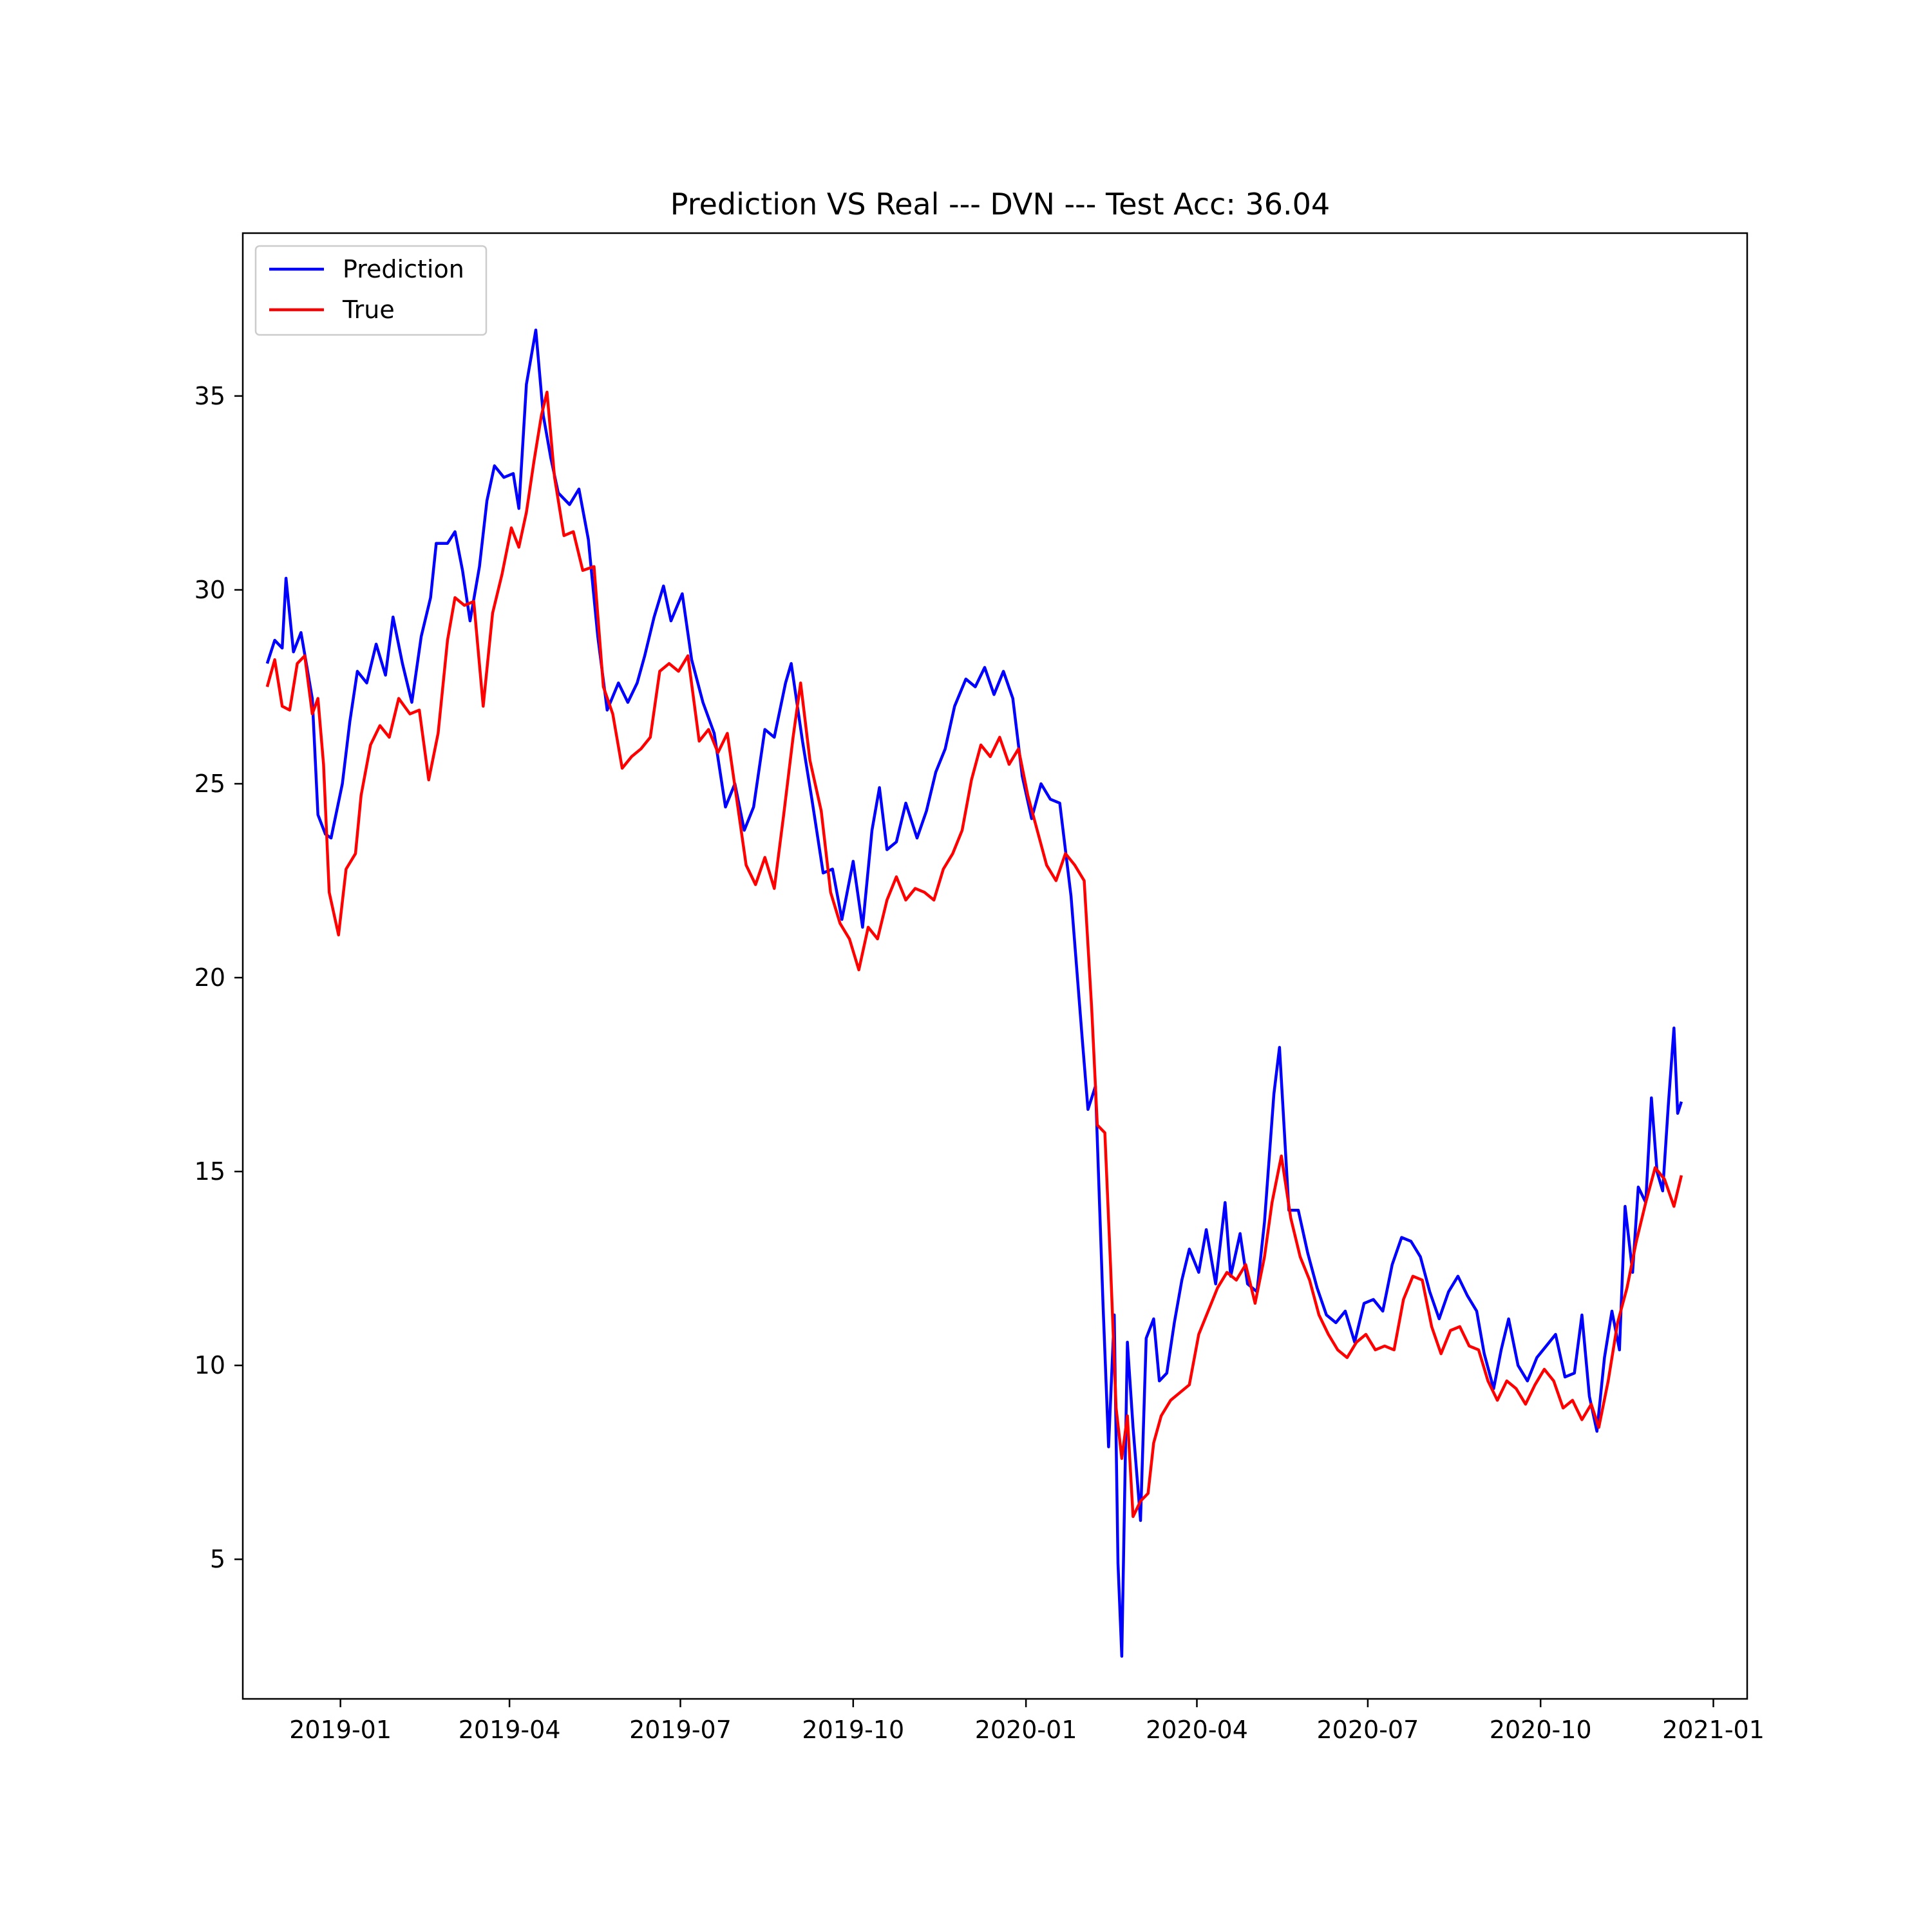 This screenshot has height=1932, width=1932. Describe the element at coordinates (1026, 1730) in the screenshot. I see `x-tick-label: 2020-01` at that location.